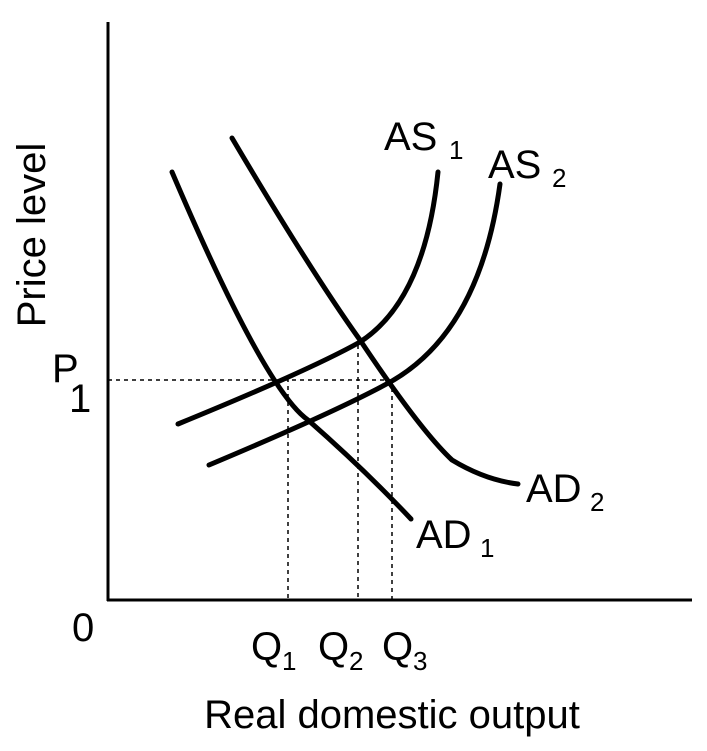 The height and width of the screenshot is (751, 707). I want to click on y-axis-label: Price level, so click(32, 235).